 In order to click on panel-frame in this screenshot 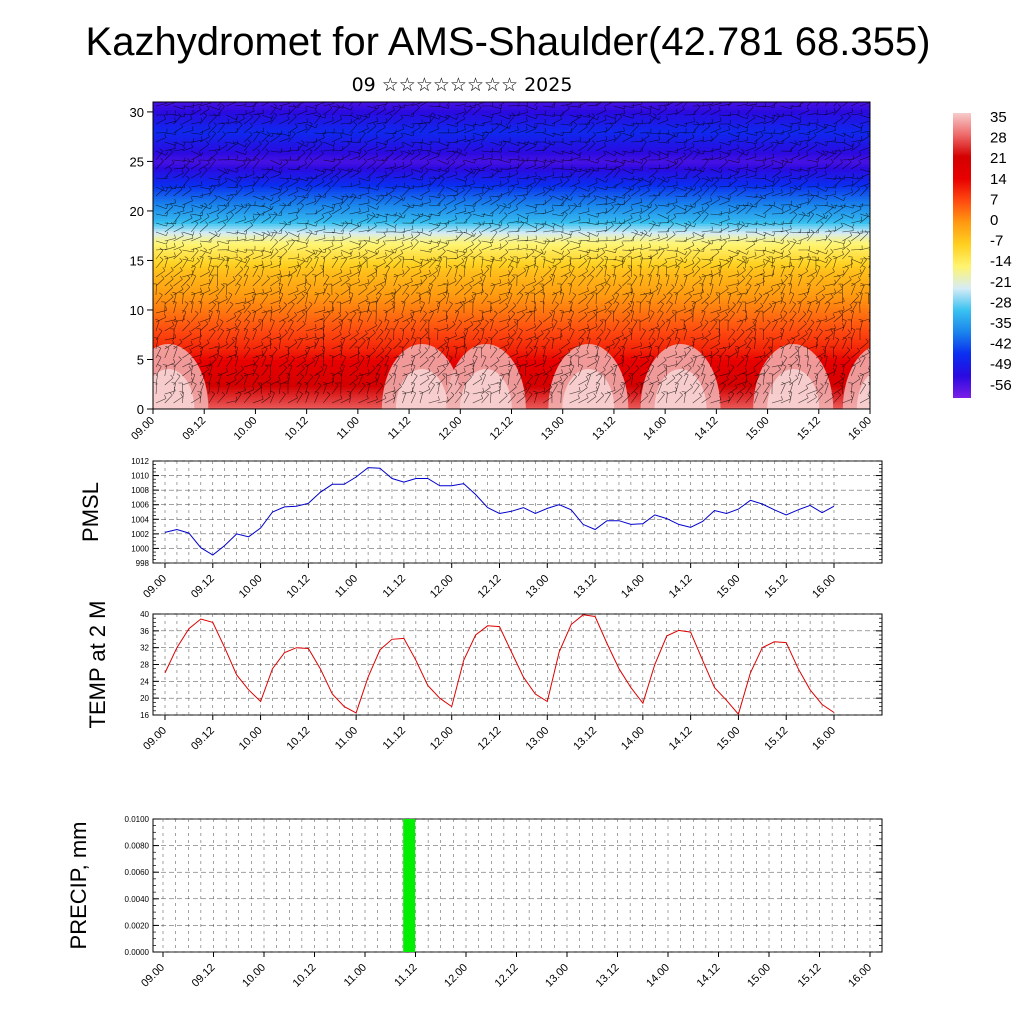, I will do `click(517, 885)`.